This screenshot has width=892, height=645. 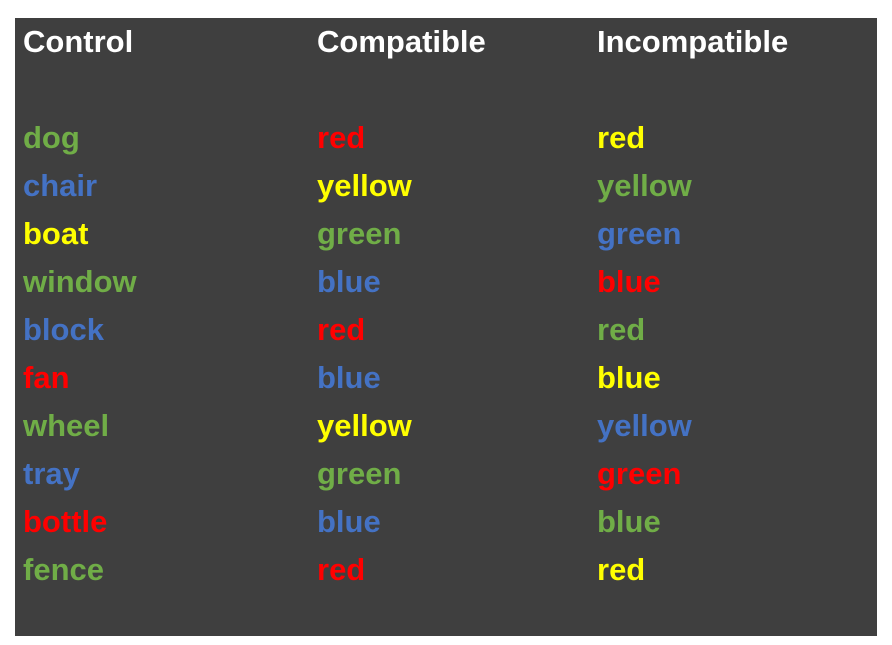 I want to click on compatible-header: Compatible, so click(x=401, y=41).